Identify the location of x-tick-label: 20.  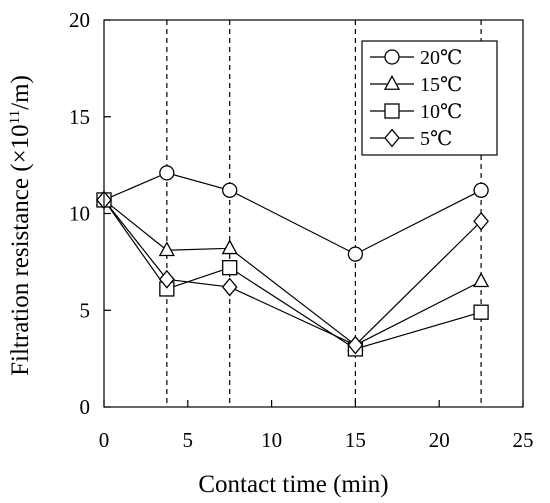
(439, 440).